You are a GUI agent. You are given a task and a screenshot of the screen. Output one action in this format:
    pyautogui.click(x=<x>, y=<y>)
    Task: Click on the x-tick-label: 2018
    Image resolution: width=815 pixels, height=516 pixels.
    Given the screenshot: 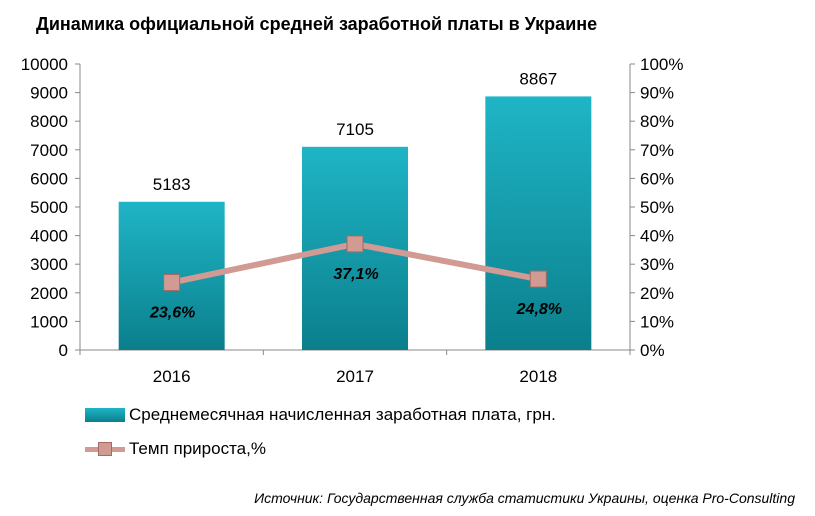 What is the action you would take?
    pyautogui.click(x=538, y=376)
    